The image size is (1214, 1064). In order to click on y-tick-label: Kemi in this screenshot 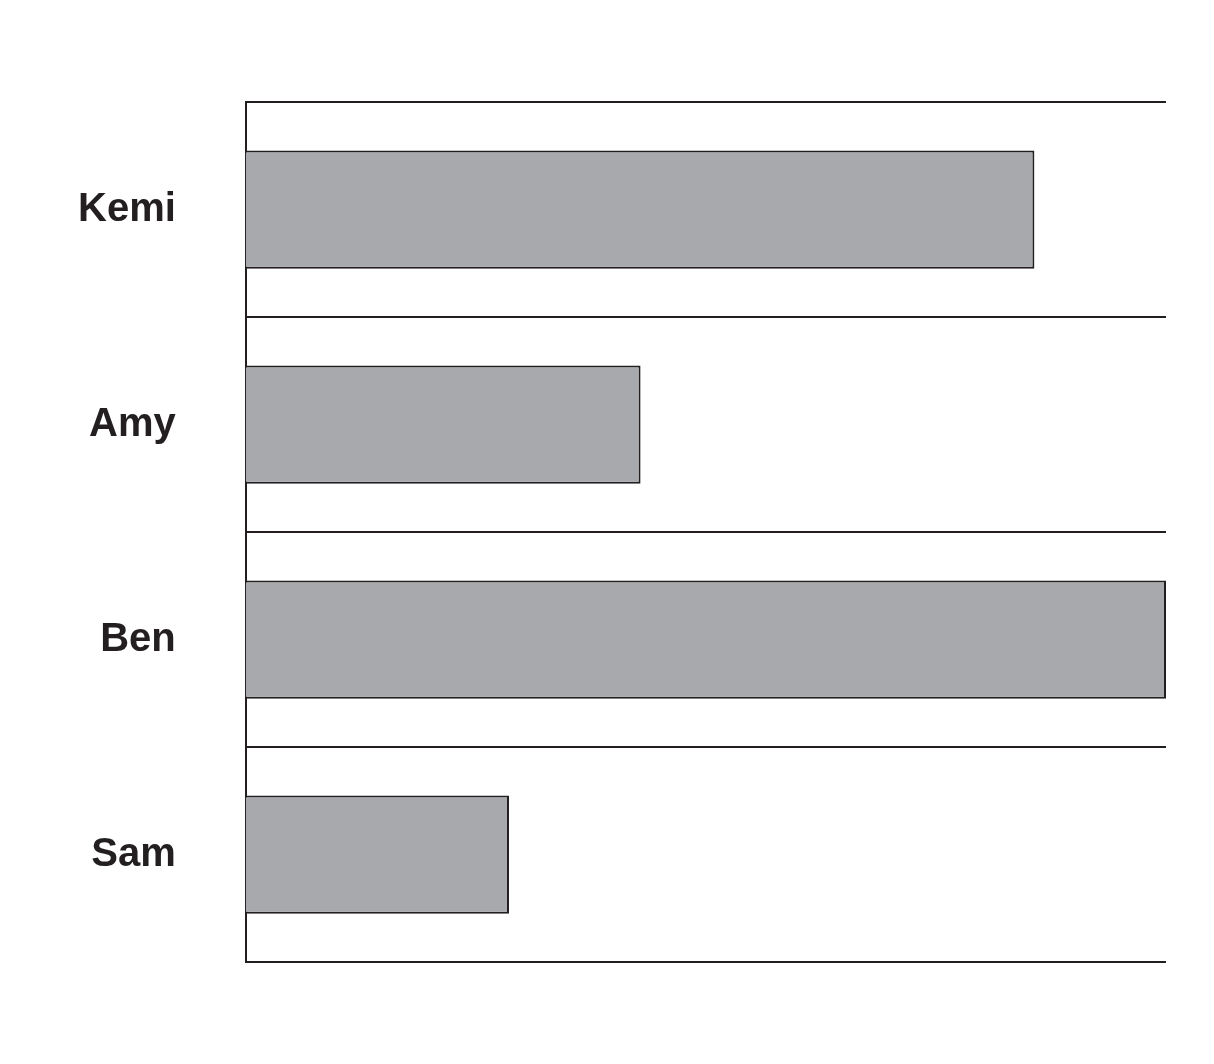, I will do `click(127, 206)`.